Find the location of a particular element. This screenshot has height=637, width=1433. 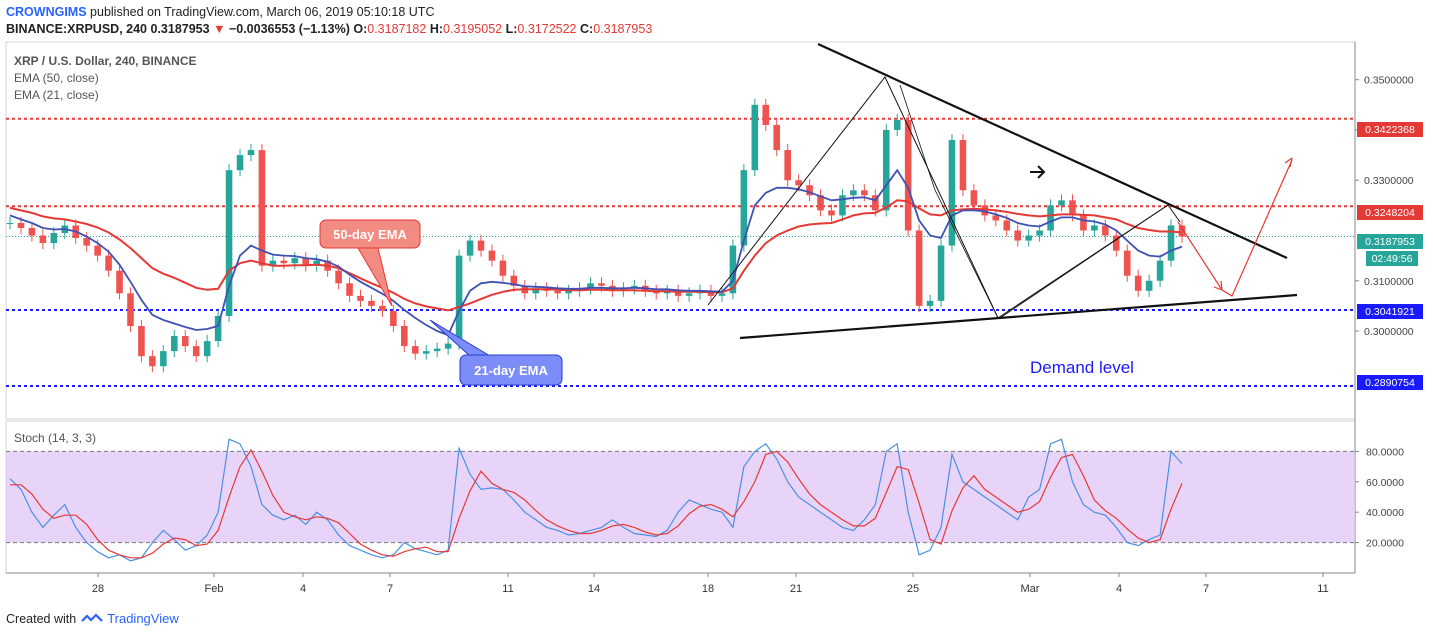

countdown-badge-text: 02:49:56 is located at coordinates (1392, 259).